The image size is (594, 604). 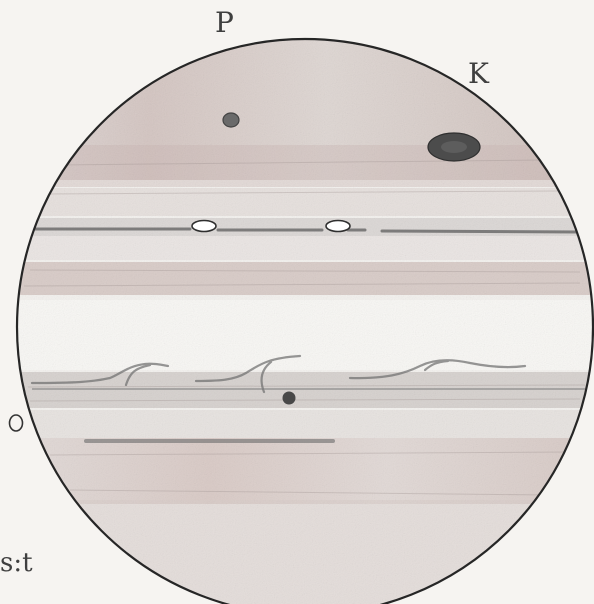 I want to click on moon-symbol-left, so click(x=16, y=423).